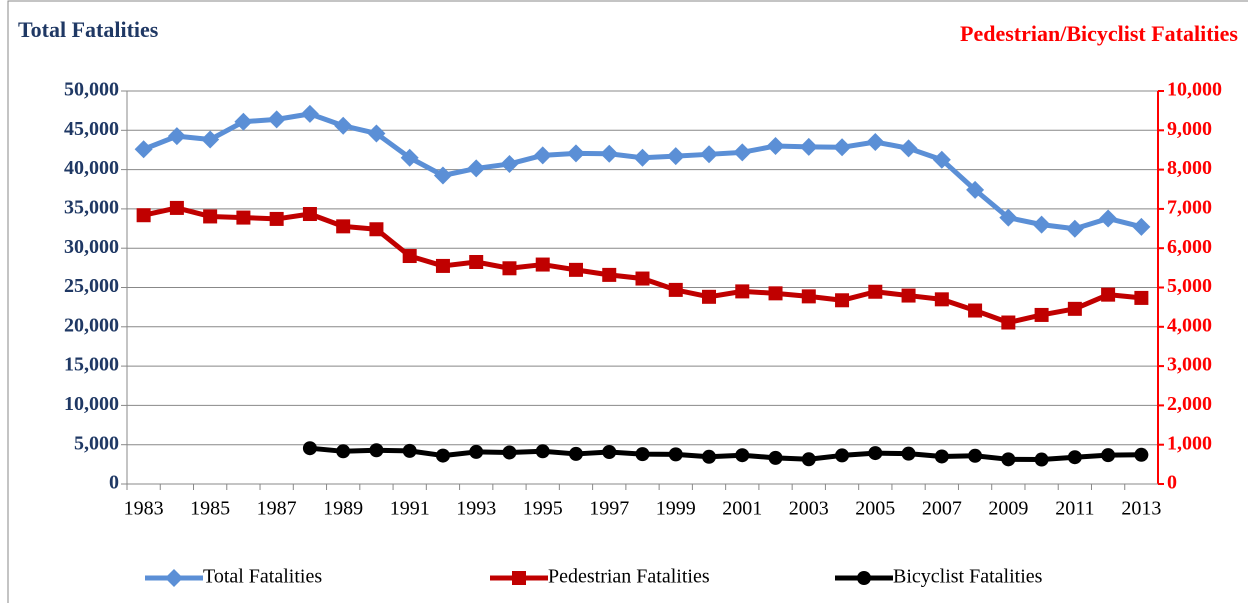  I want to click on y2-tick-label: 4,000, so click(1189, 325).